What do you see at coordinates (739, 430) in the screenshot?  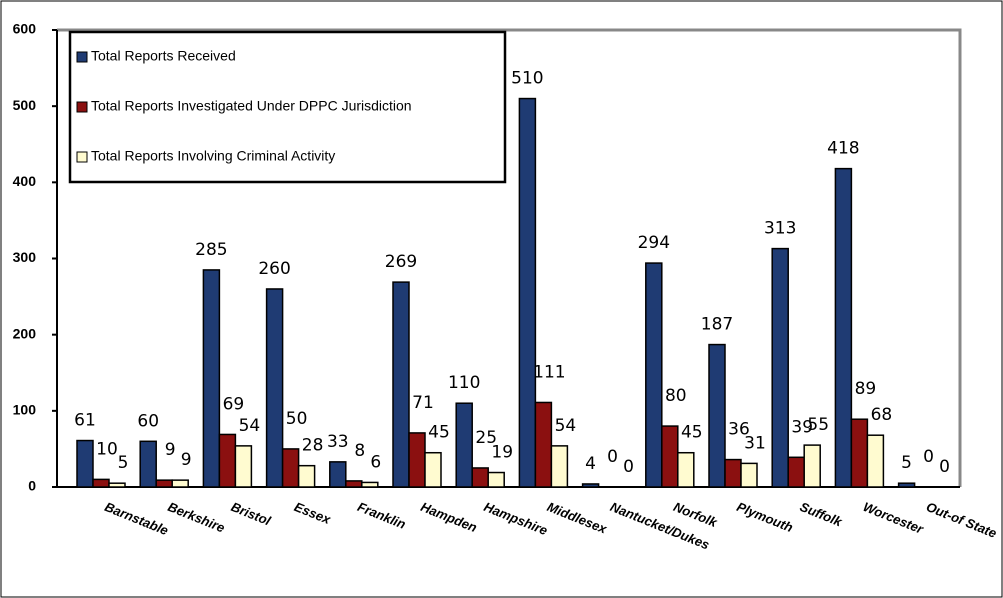 I see `value-label: 36` at bounding box center [739, 430].